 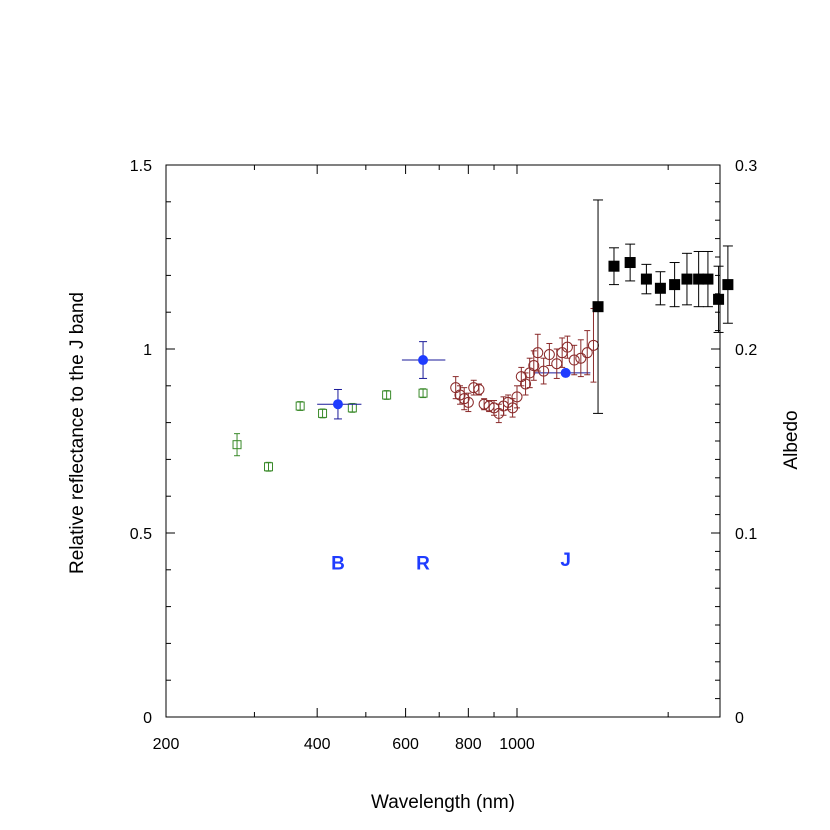 What do you see at coordinates (746, 166) in the screenshot?
I see `y2-tick-label: 0.3` at bounding box center [746, 166].